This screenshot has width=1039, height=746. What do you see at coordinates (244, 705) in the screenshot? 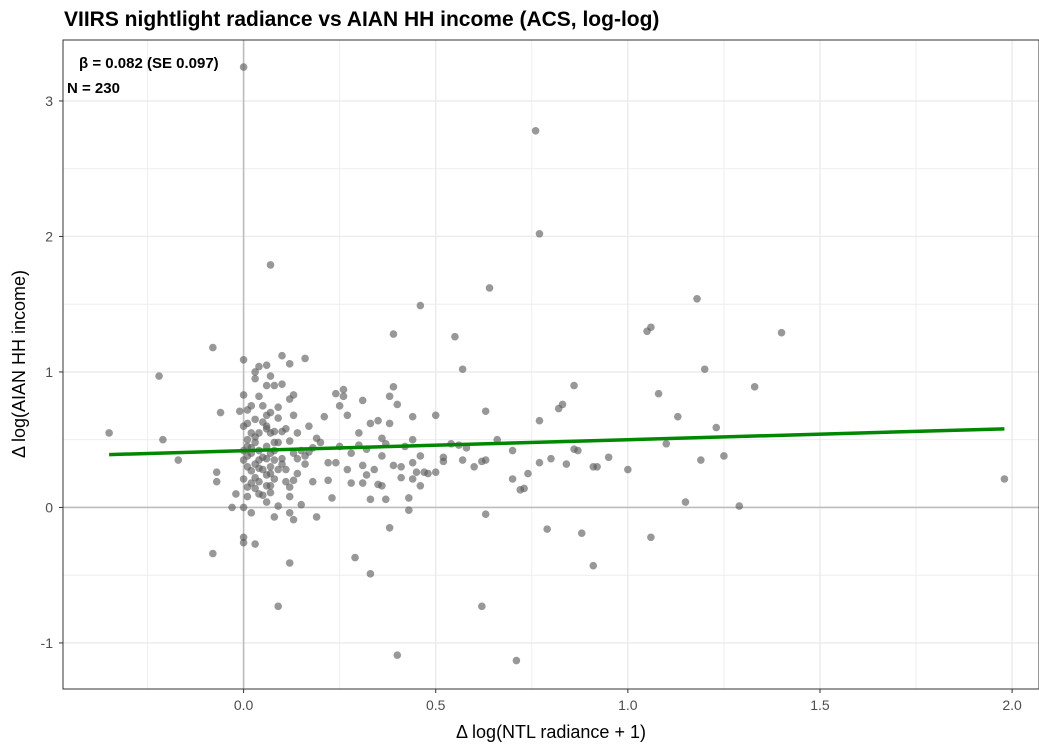
I see `x-tick-label: 0.0` at bounding box center [244, 705].